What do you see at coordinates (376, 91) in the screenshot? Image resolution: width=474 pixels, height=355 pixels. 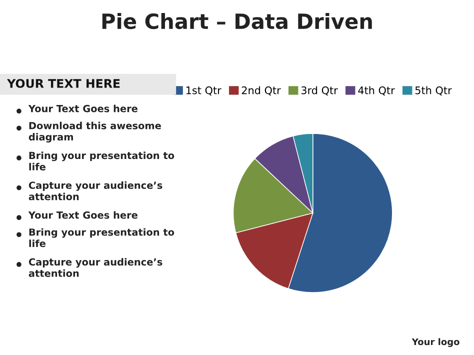 I see `legend-label: 4th Qtr` at bounding box center [376, 91].